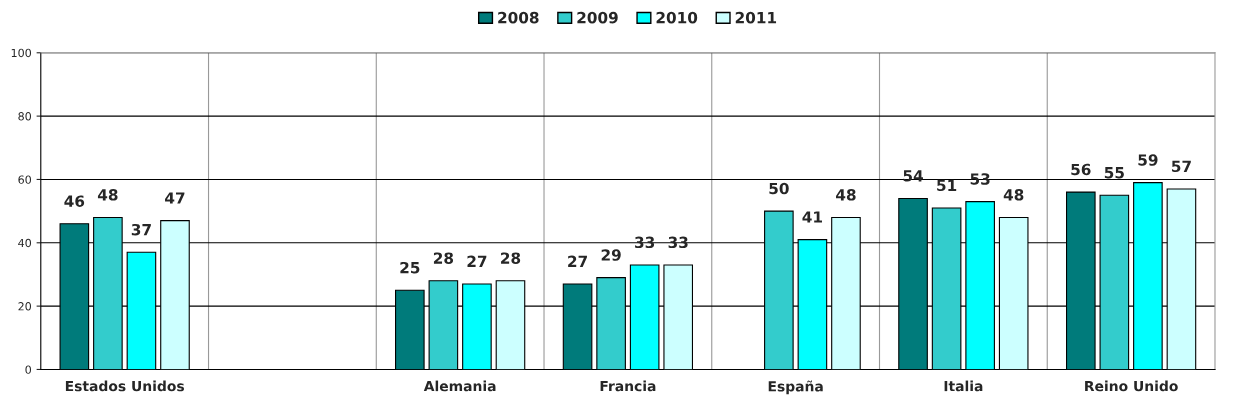 The width and height of the screenshot is (1236, 406). Describe the element at coordinates (410, 267) in the screenshot. I see `data-label: 25` at that location.